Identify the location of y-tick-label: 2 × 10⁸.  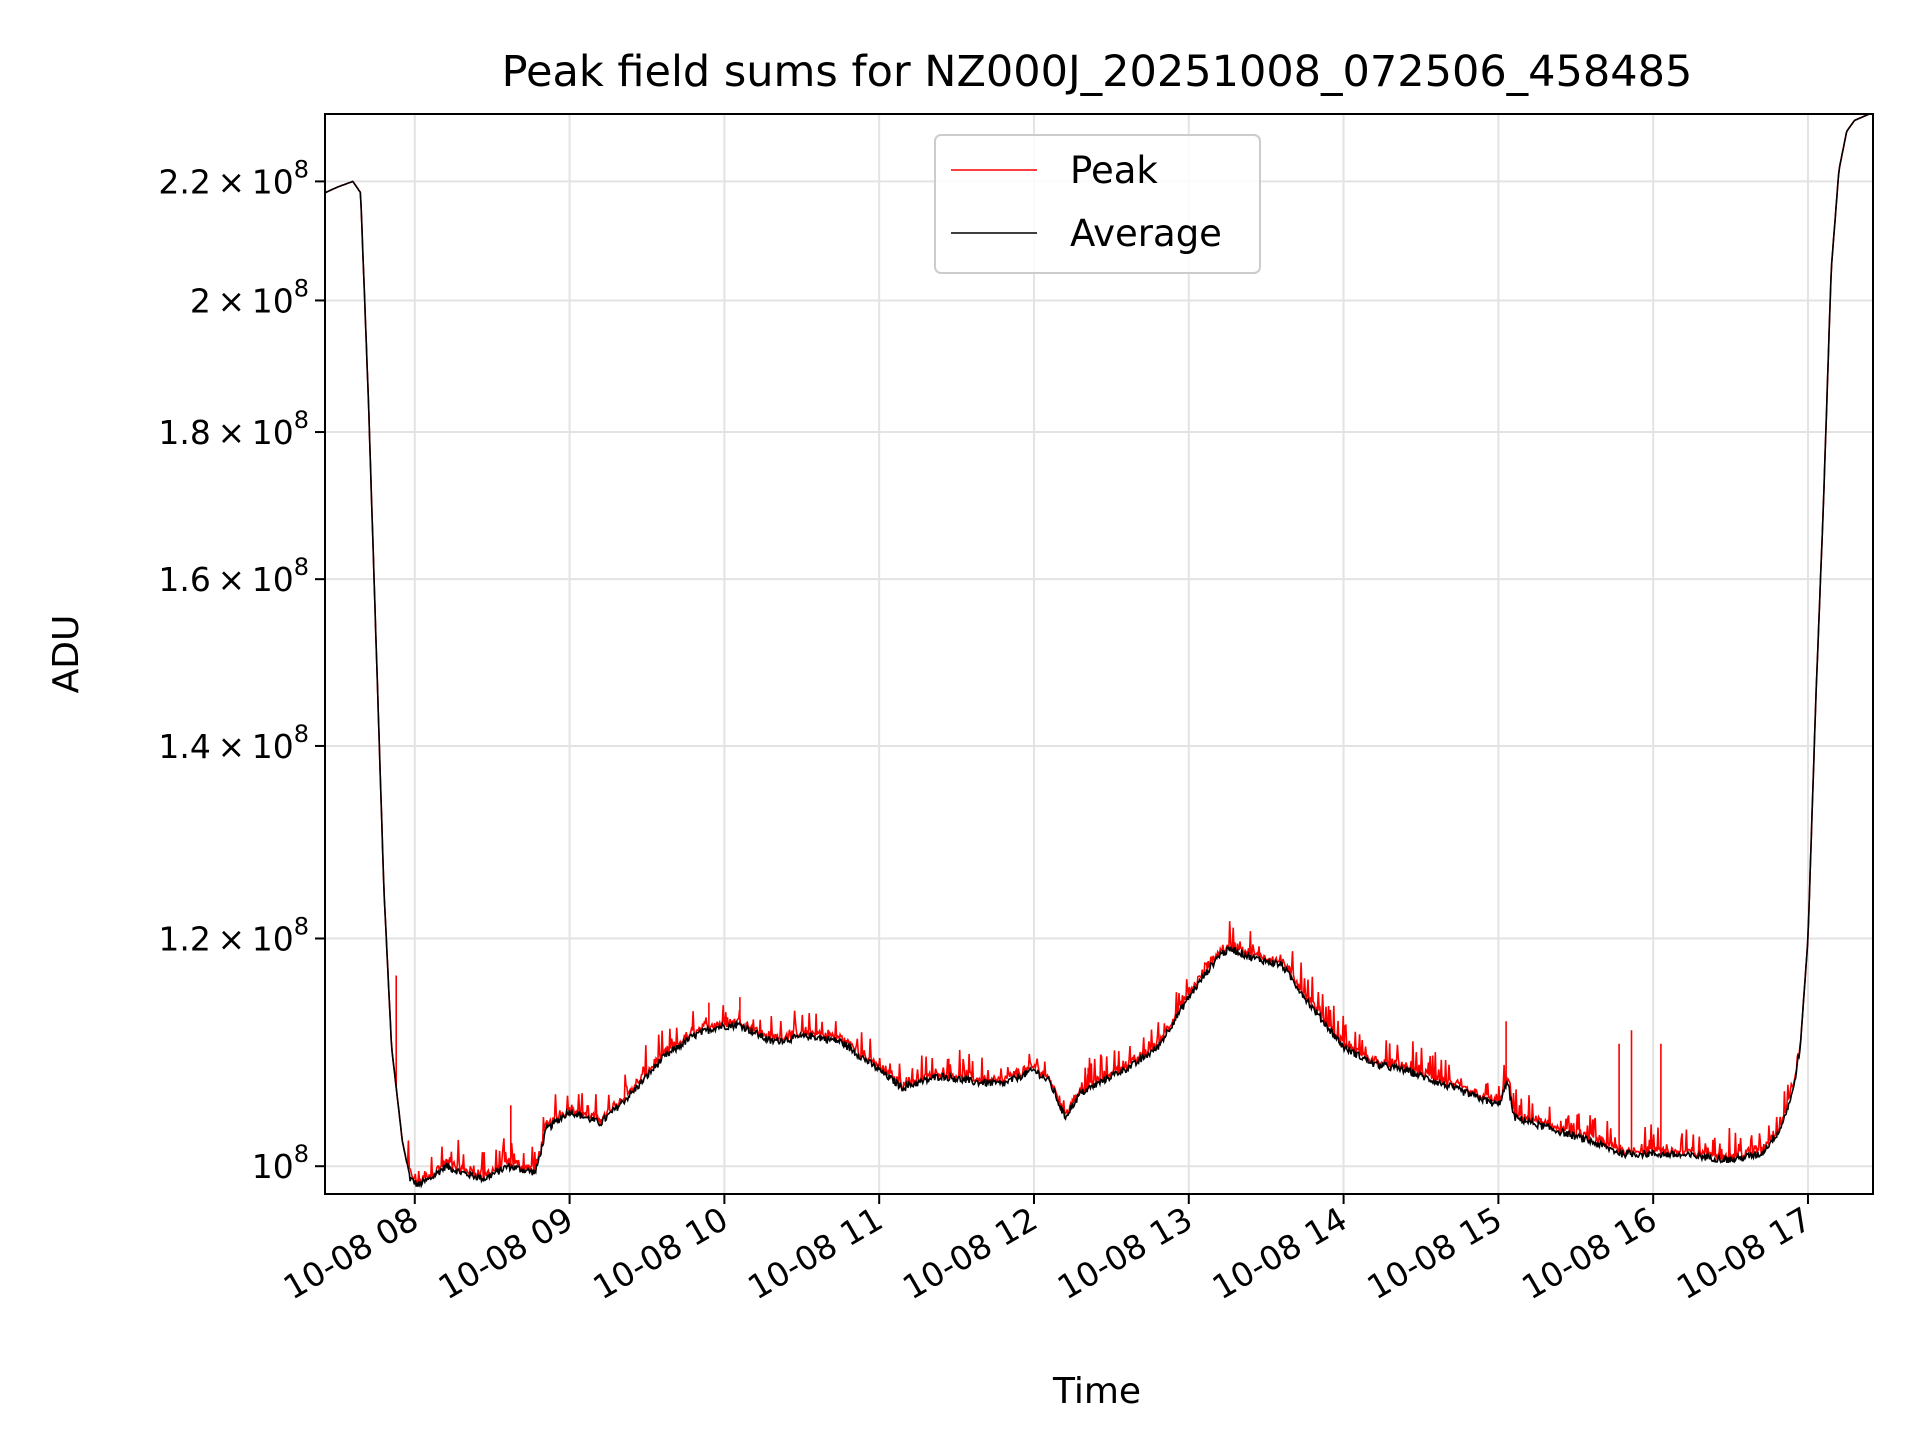
(249, 297).